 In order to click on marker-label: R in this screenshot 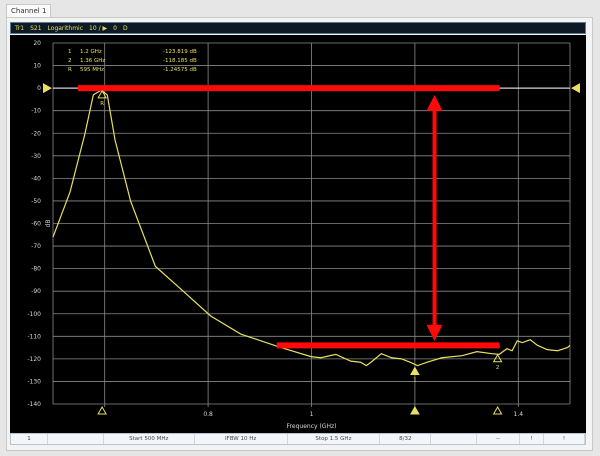, I will do `click(102, 104)`.